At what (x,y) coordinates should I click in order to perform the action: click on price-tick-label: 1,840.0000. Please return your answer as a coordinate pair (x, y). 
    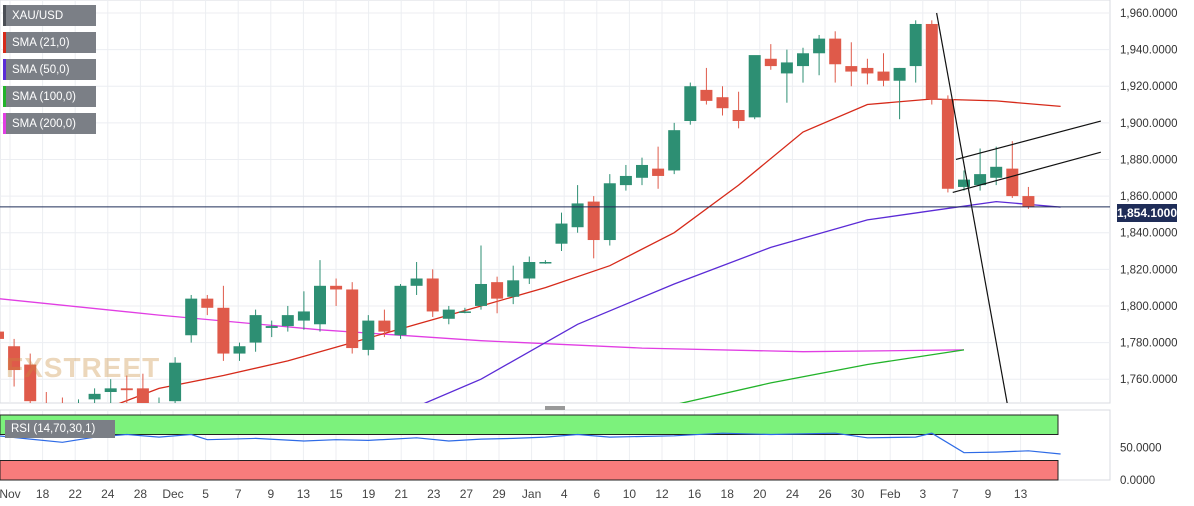
    Looking at the image, I should click on (1149, 234).